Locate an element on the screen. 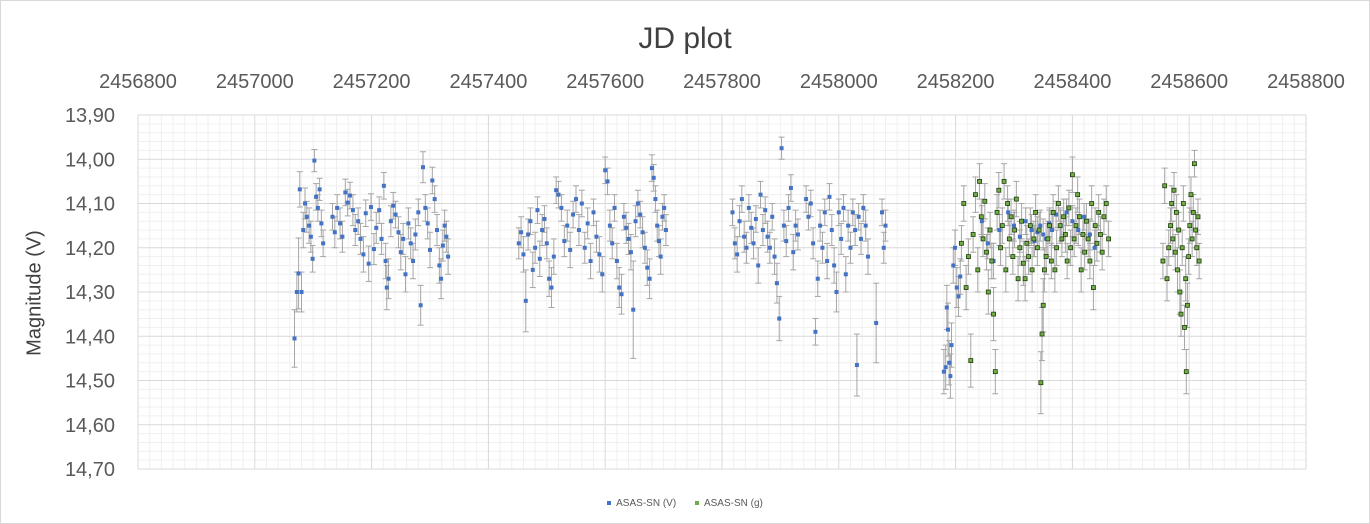  x-tick-label: 2457000 is located at coordinates (255, 82).